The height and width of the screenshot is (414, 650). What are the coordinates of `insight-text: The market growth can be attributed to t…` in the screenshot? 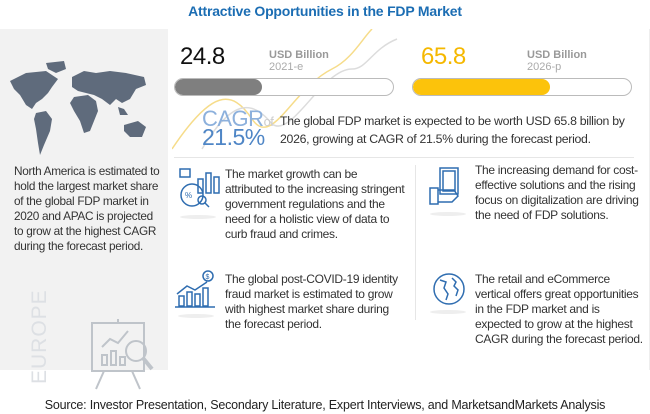 It's located at (315, 204).